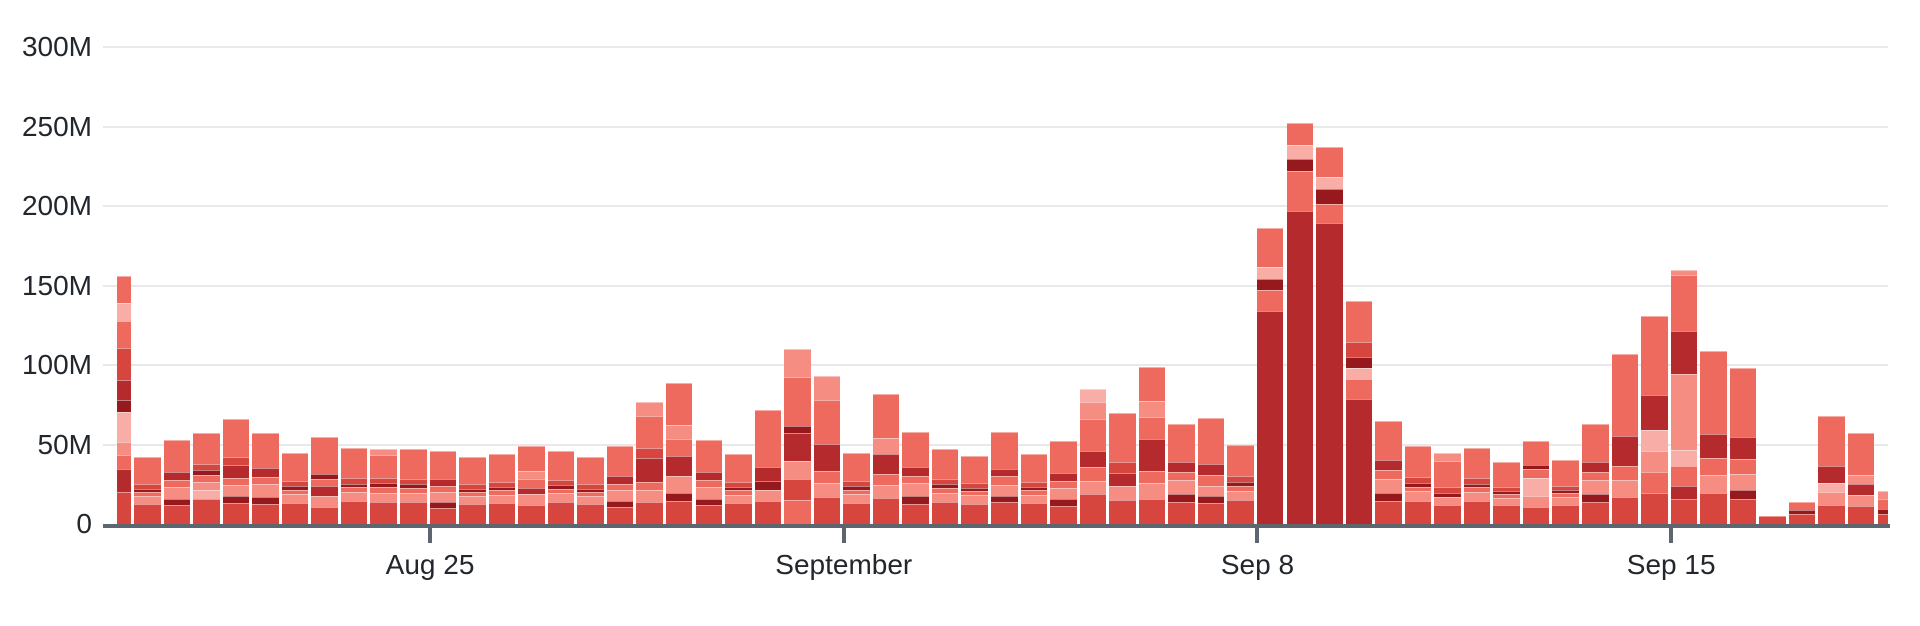  Describe the element at coordinates (844, 564) in the screenshot. I see `x-axis-label-september: September` at that location.